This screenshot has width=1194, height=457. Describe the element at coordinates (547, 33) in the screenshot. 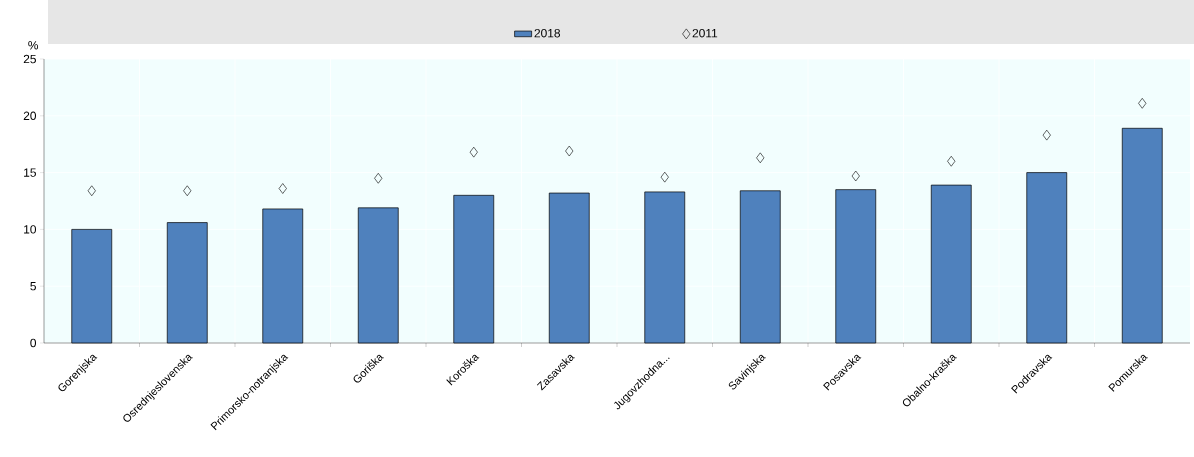

I see `legend-label: 2018` at that location.